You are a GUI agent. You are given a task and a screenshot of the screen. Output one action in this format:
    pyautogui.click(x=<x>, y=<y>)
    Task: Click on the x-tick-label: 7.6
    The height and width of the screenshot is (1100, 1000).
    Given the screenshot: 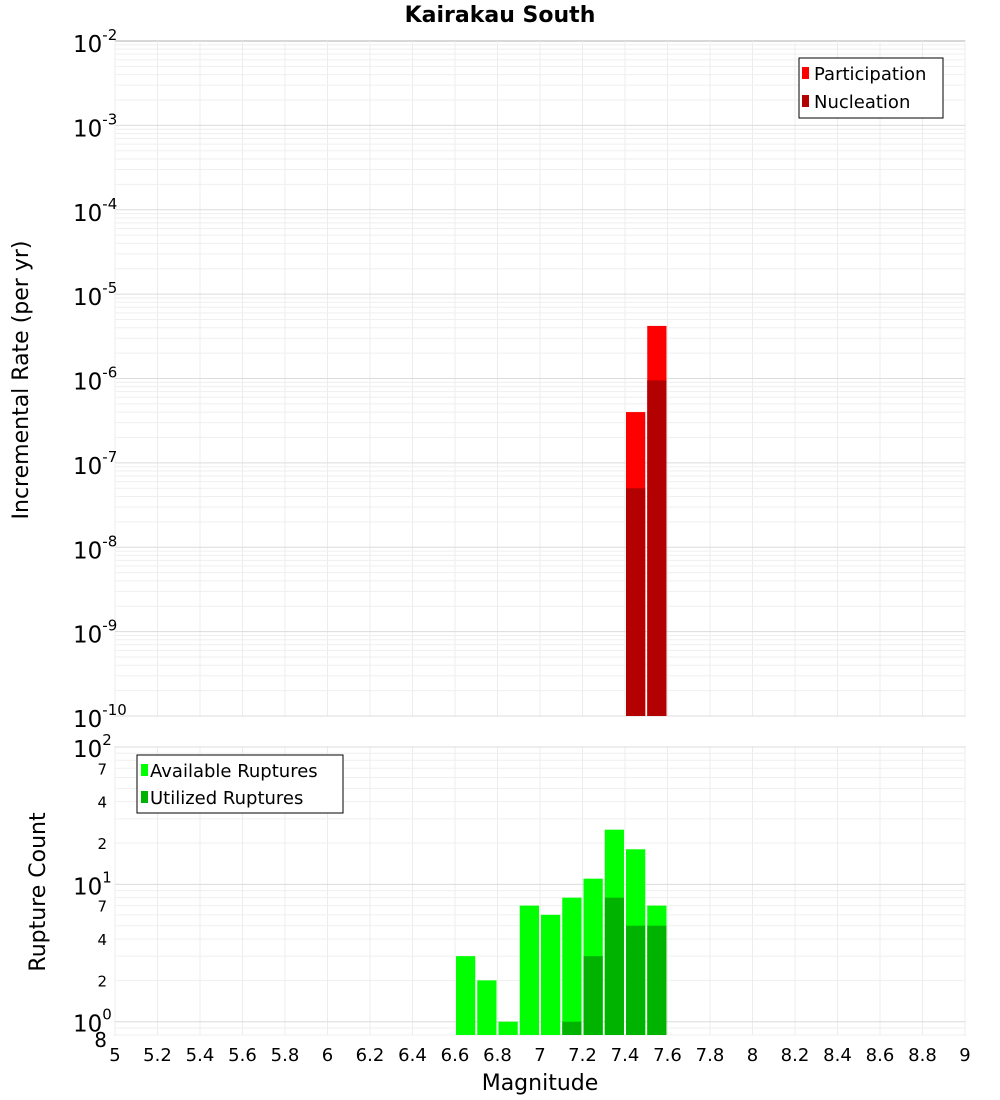 What is the action you would take?
    pyautogui.click(x=667, y=1055)
    